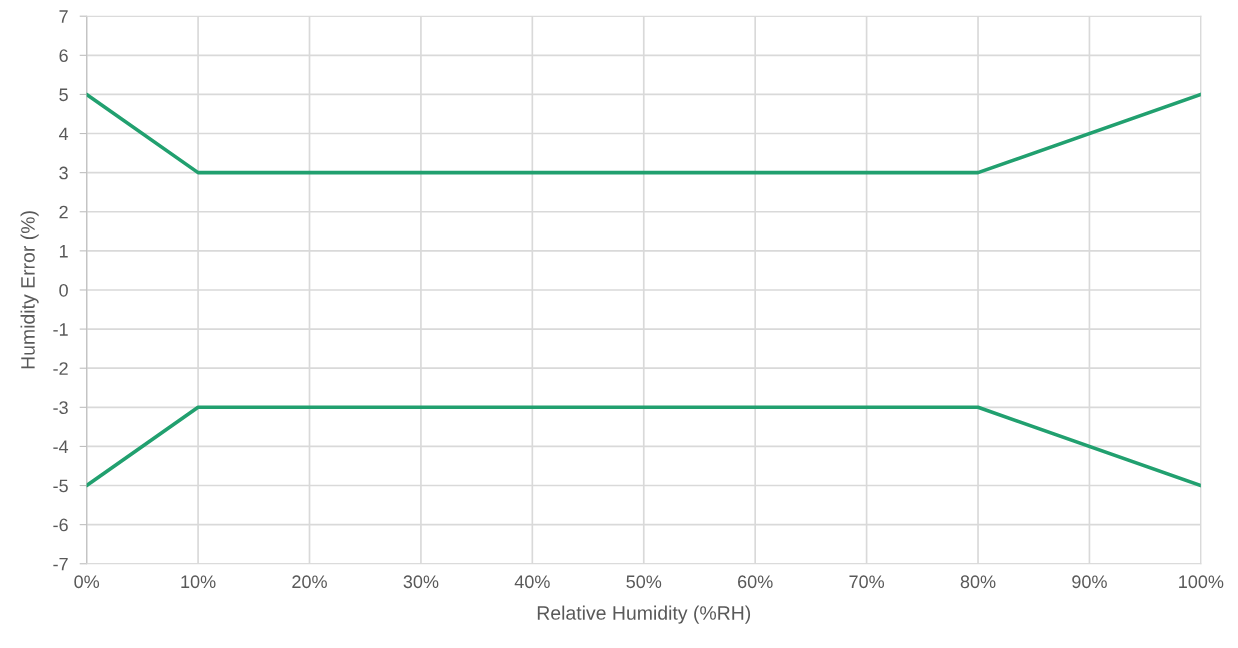 This screenshot has width=1238, height=648. Describe the element at coordinates (1201, 582) in the screenshot. I see `x-tick-label: 100%` at that location.